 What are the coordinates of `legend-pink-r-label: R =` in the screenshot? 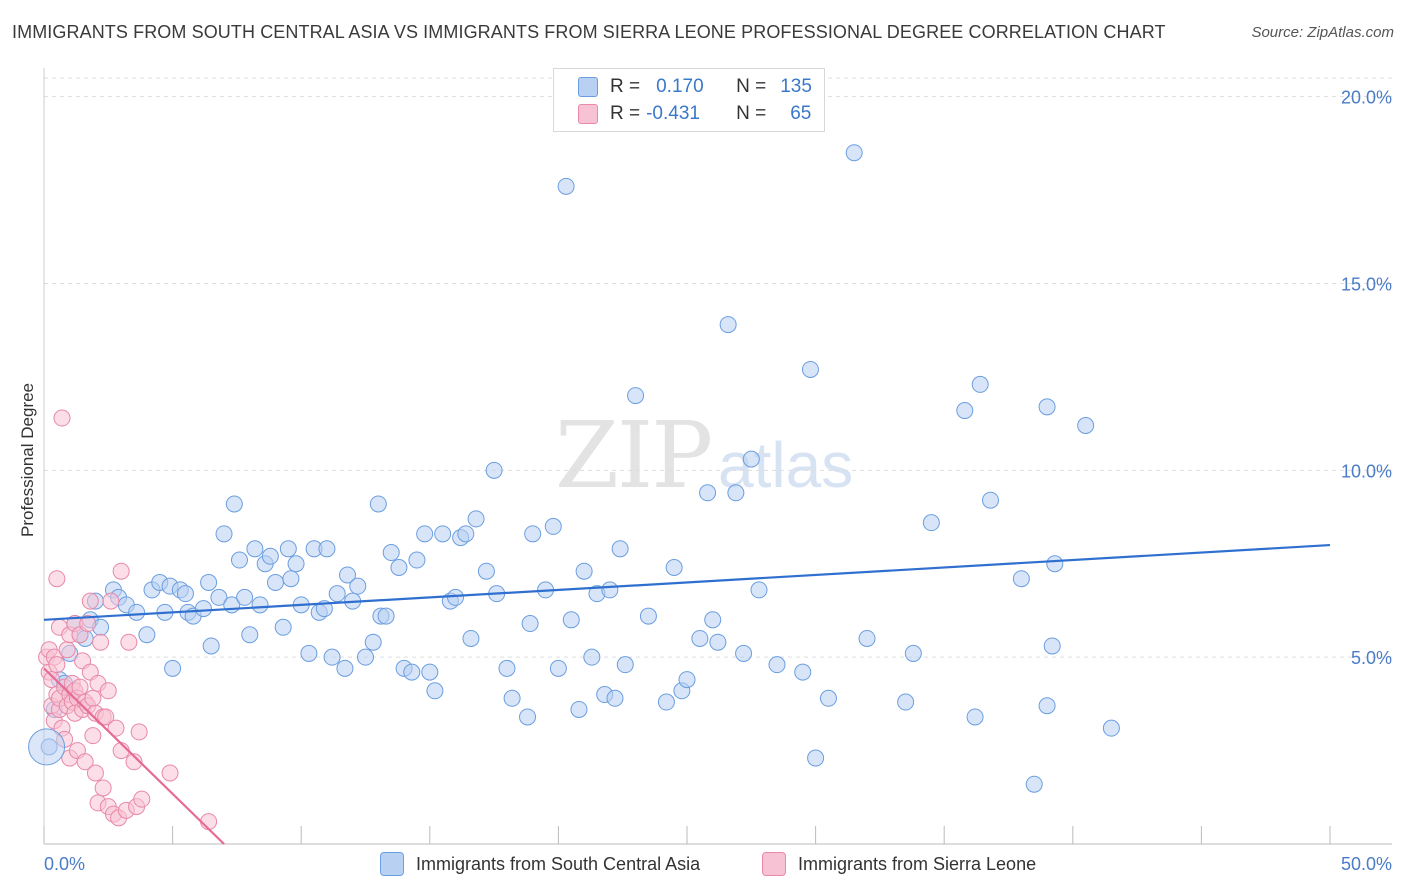 It's located at (625, 113).